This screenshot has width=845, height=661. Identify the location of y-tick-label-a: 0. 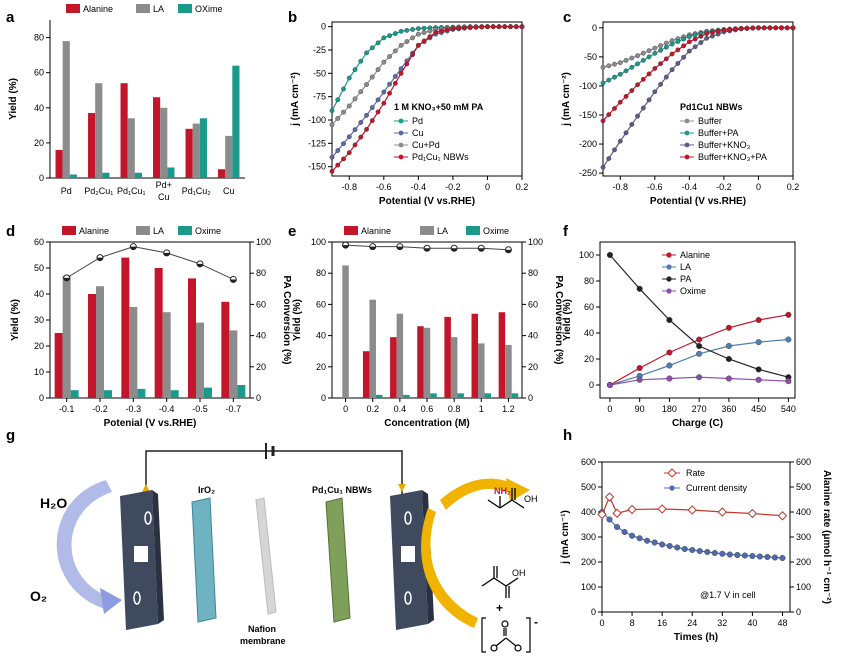
(41, 178).